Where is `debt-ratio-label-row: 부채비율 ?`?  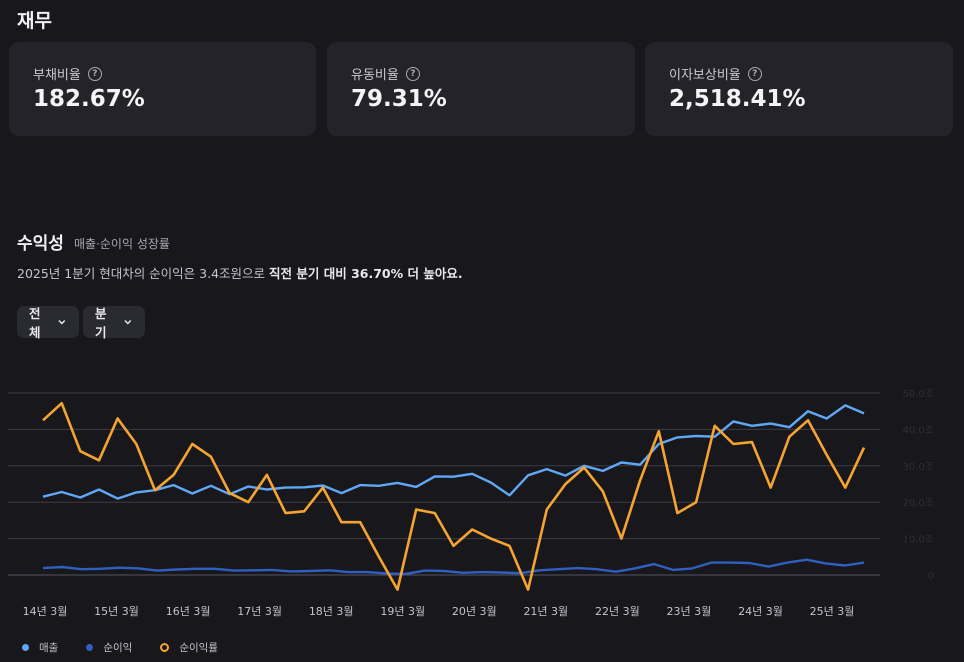
debt-ratio-label-row: 부채비율 ? is located at coordinates (67, 73).